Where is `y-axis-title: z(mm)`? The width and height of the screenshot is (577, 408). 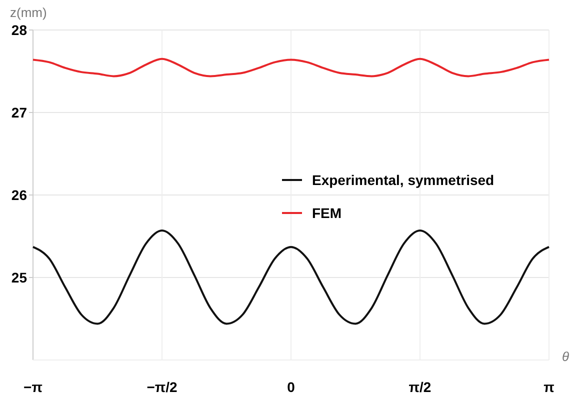
y-axis-title: z(mm) is located at coordinates (28, 12).